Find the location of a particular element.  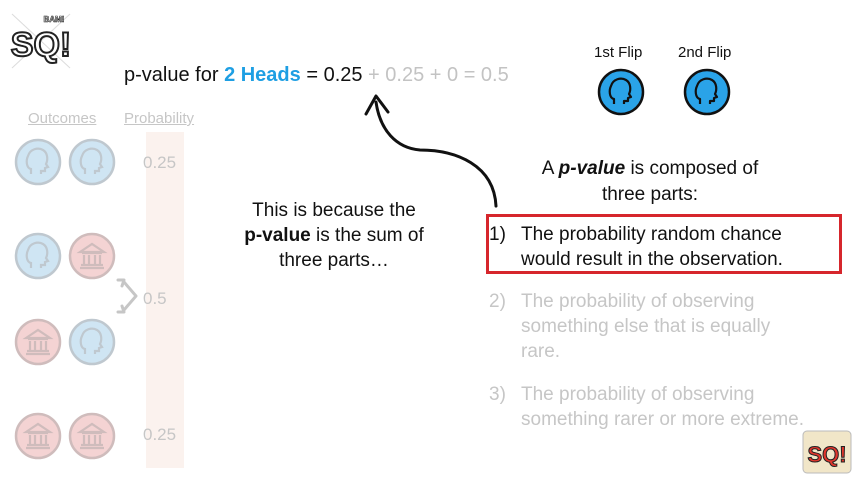

probability-header: Probability is located at coordinates (159, 118).